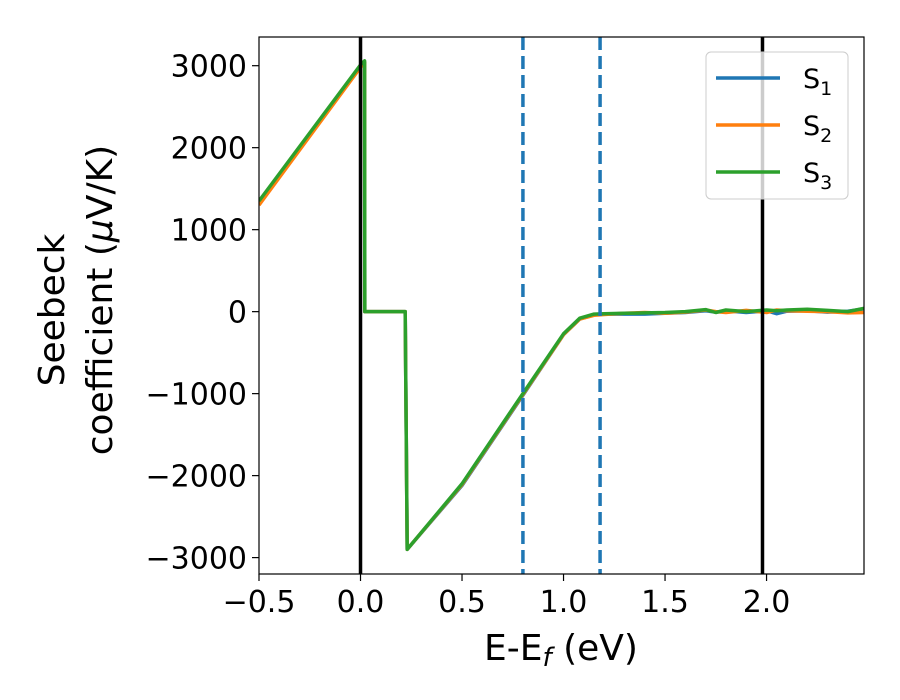 The width and height of the screenshot is (900, 700). Describe the element at coordinates (196, 477) in the screenshot. I see `y-tick-label: −2000` at that location.